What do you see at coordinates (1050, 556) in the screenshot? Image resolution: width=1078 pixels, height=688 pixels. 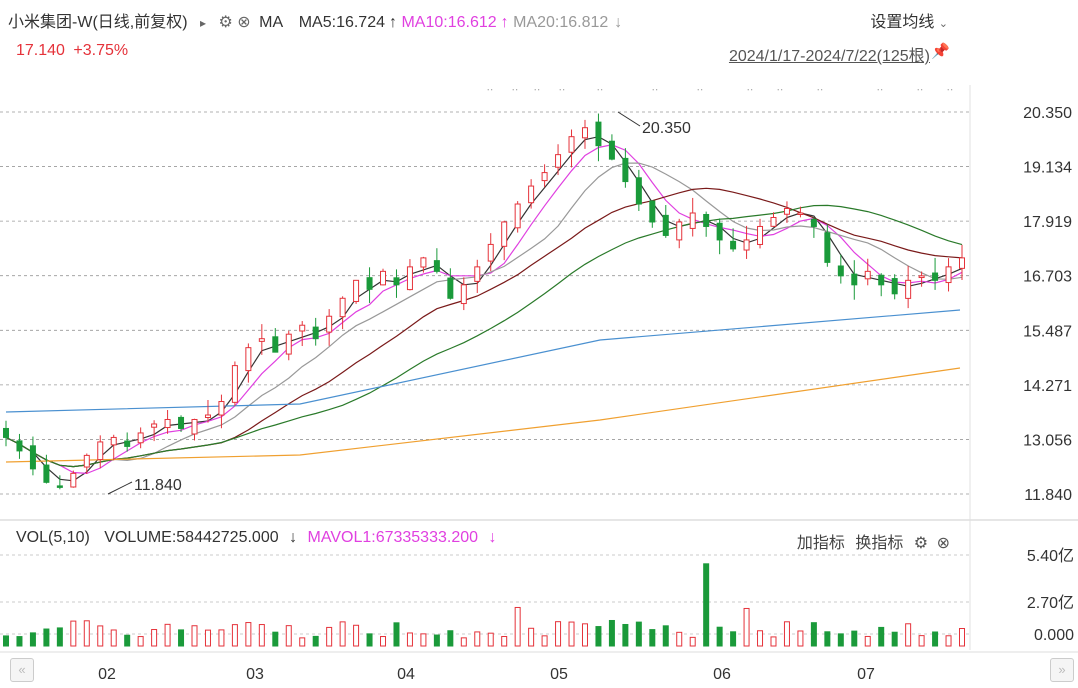 I see `volume-tick-label: 5.40亿` at bounding box center [1050, 556].